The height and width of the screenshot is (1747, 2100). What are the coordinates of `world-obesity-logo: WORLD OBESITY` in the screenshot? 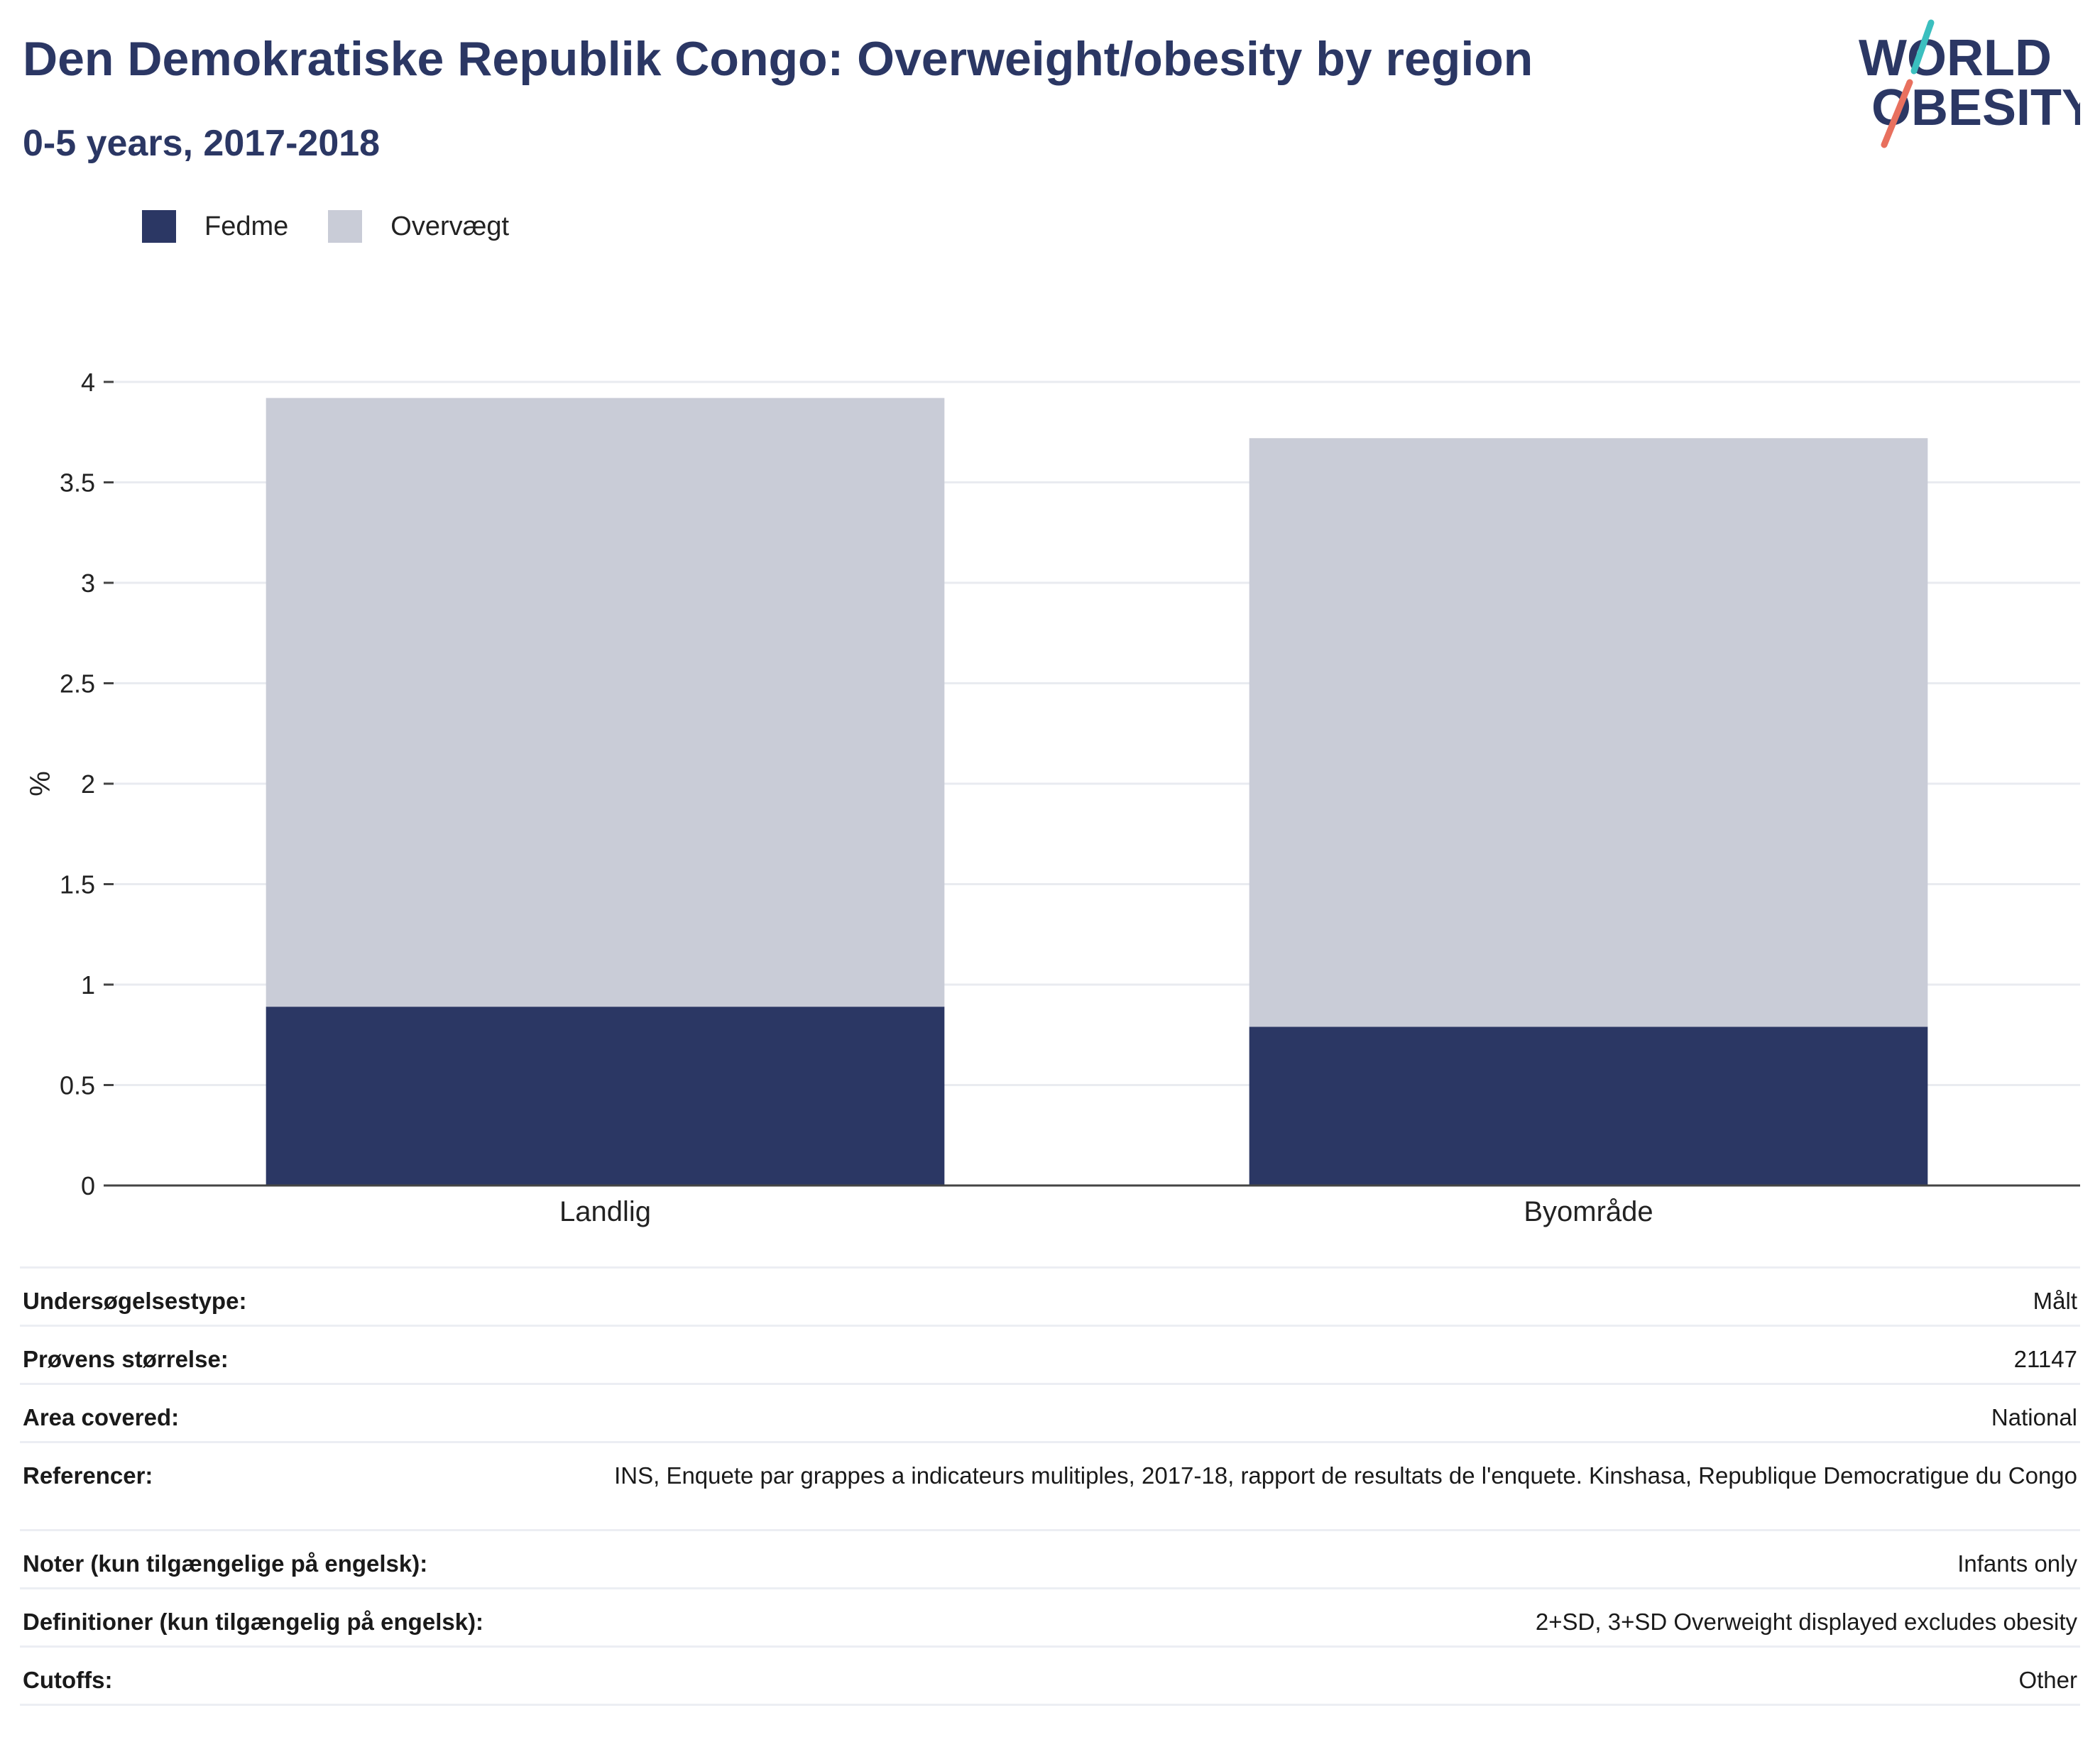 It's located at (1969, 83).